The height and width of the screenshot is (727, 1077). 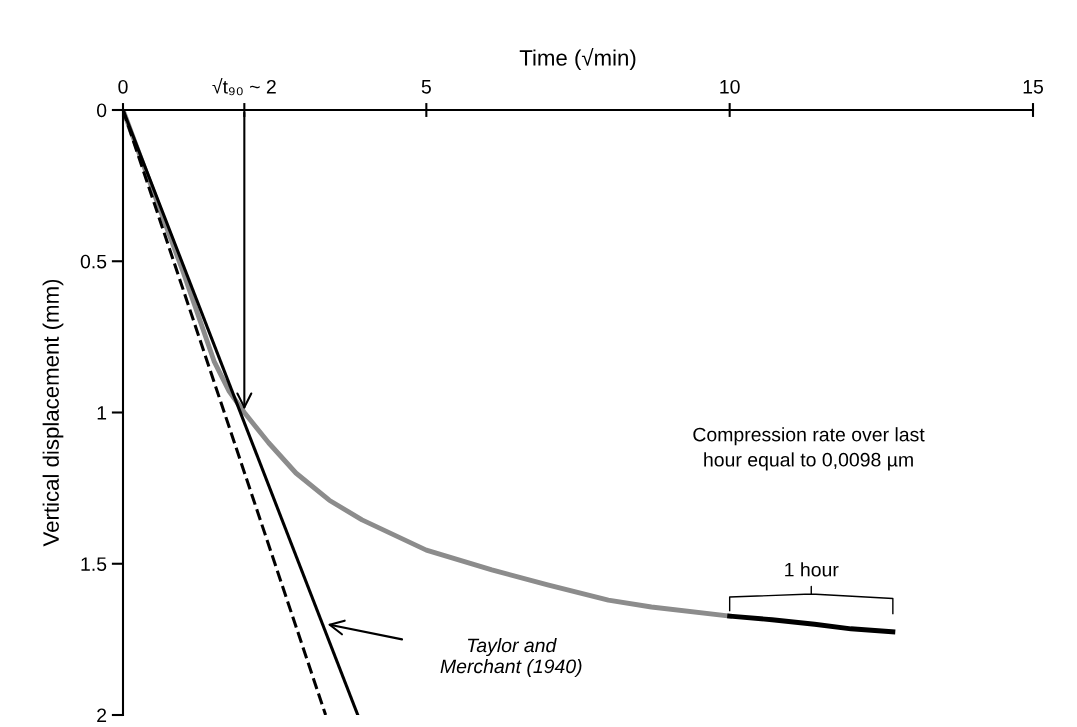 I want to click on x-tick-label: 10, so click(x=730, y=86).